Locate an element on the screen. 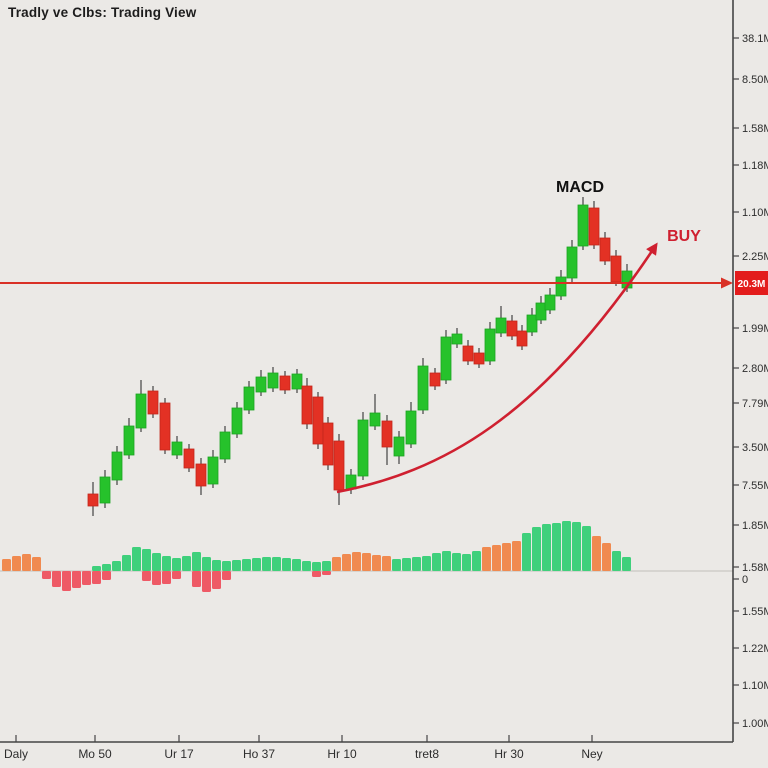  time-axis: Daly Mo 50 Ur 17 Ho 37 Hr 10 tret8 Hr 30 Ney is located at coordinates (303, 748).